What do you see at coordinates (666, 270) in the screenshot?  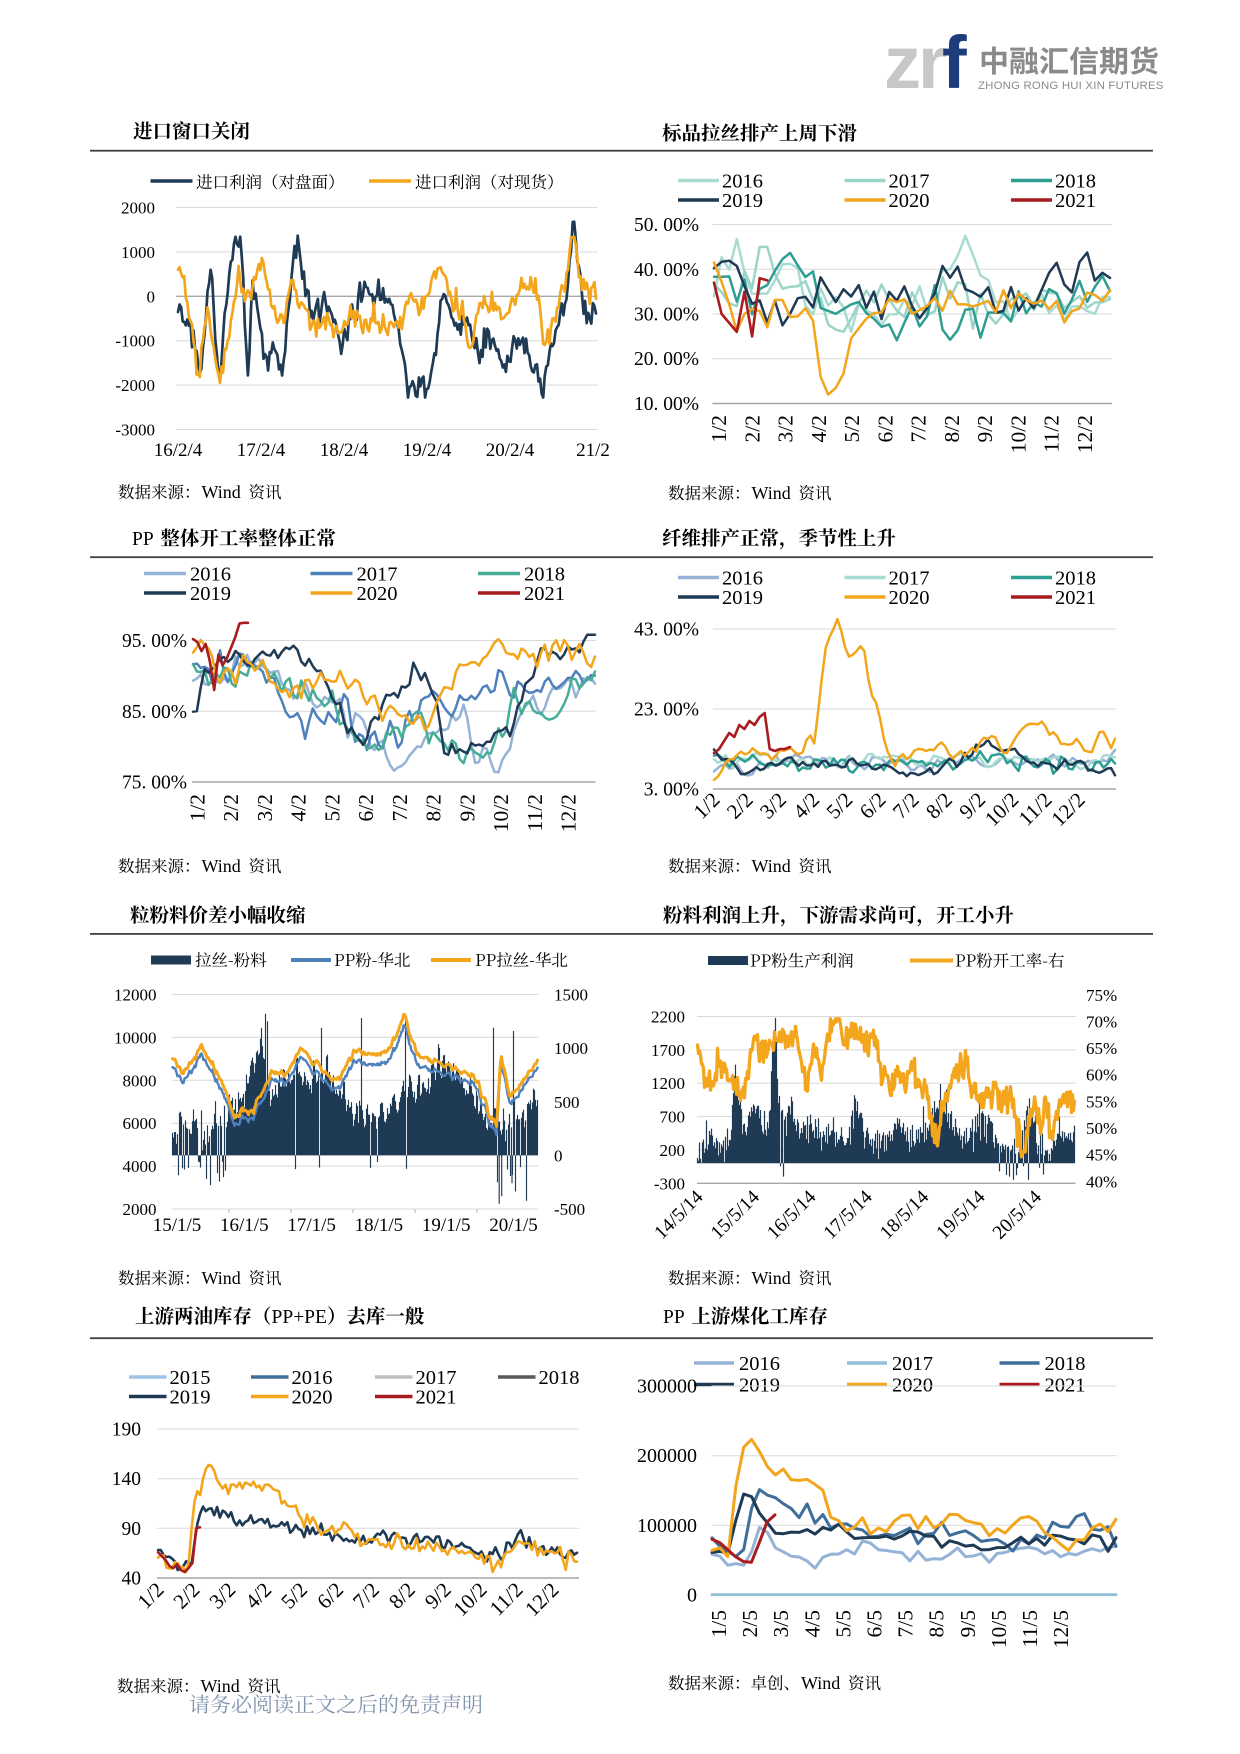 I see `svg-text: 40. 00%` at bounding box center [666, 270].